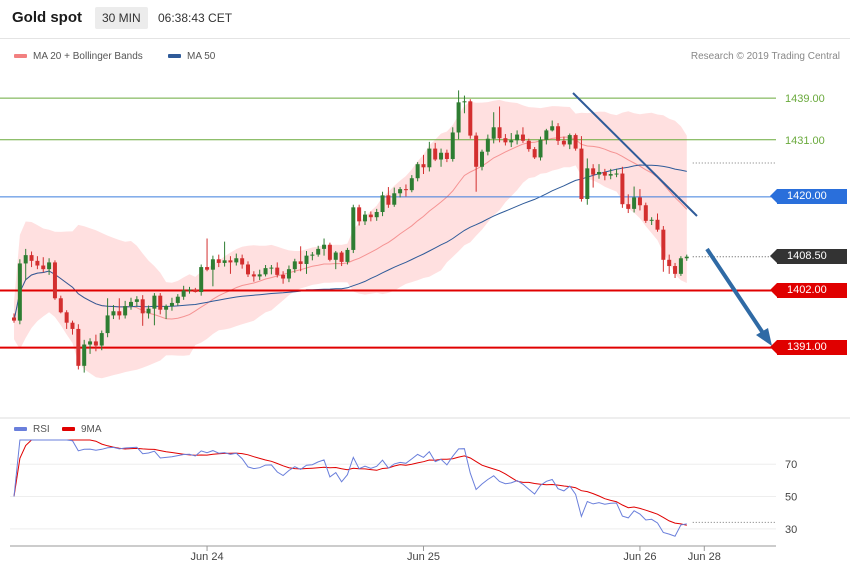 The height and width of the screenshot is (576, 850). Describe the element at coordinates (736, 292) in the screenshot. I see `projection-arrow-shaft` at that location.